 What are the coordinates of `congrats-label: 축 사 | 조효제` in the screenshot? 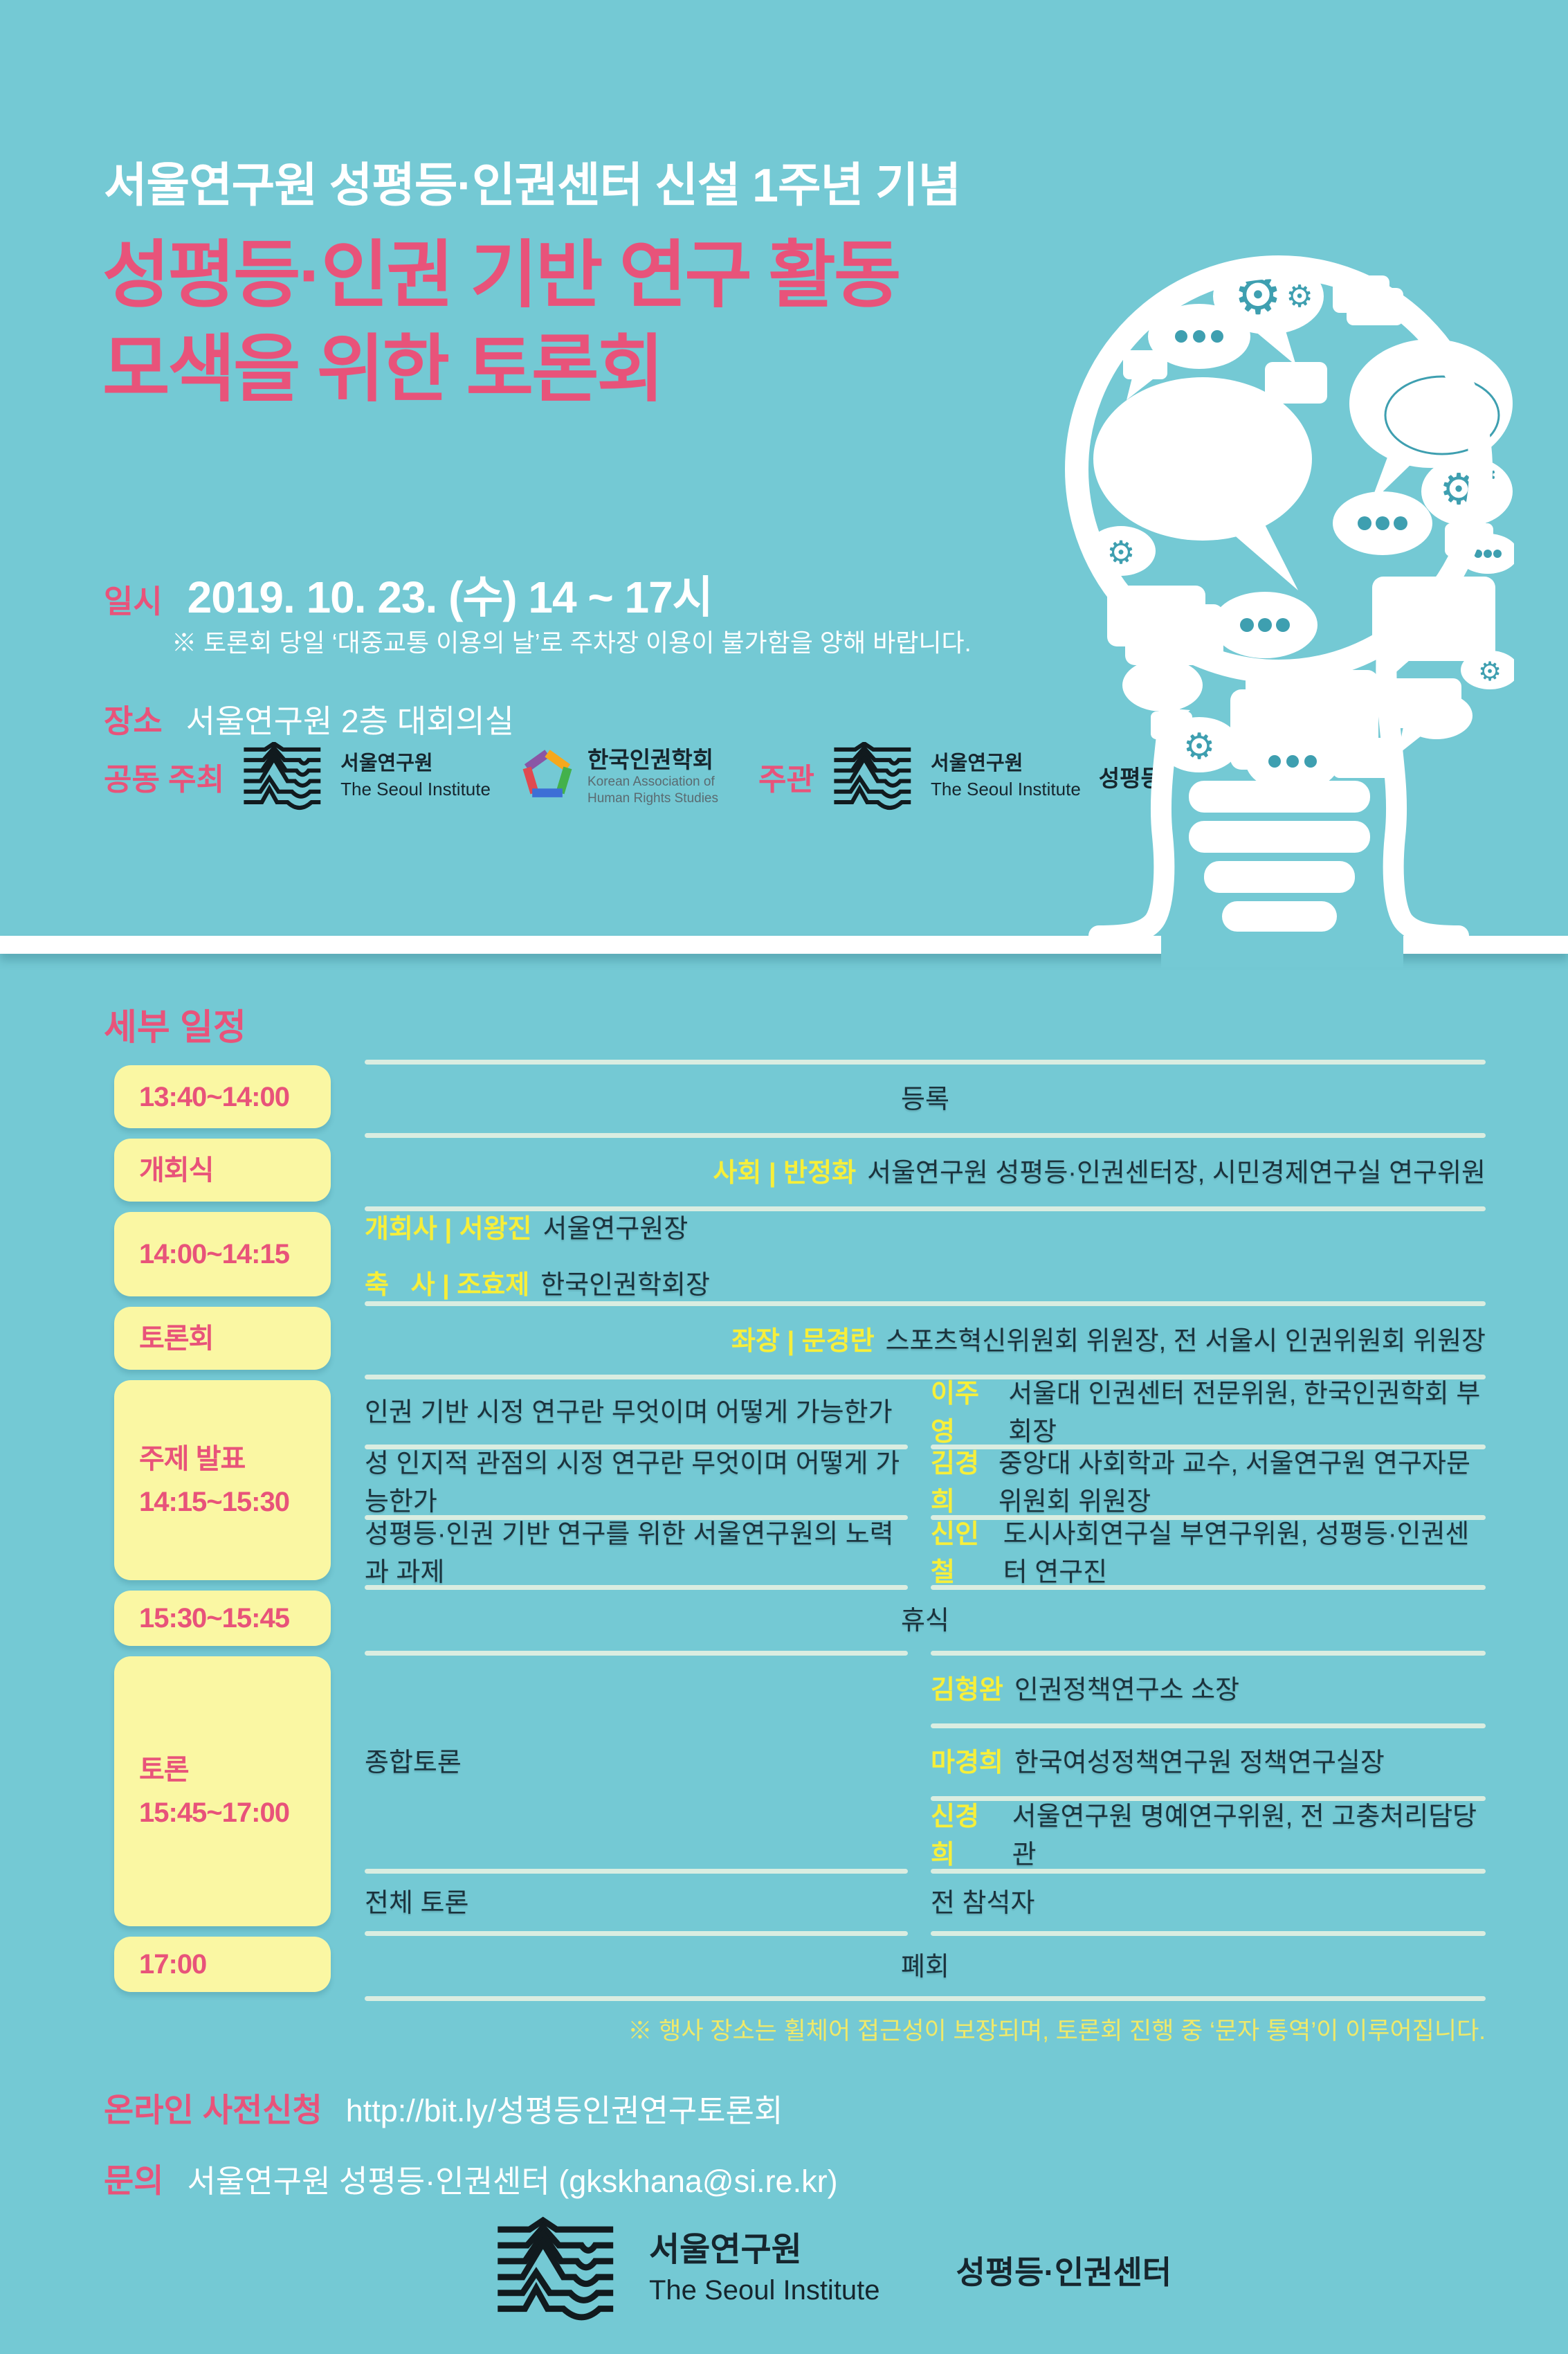 It's located at (447, 1285).